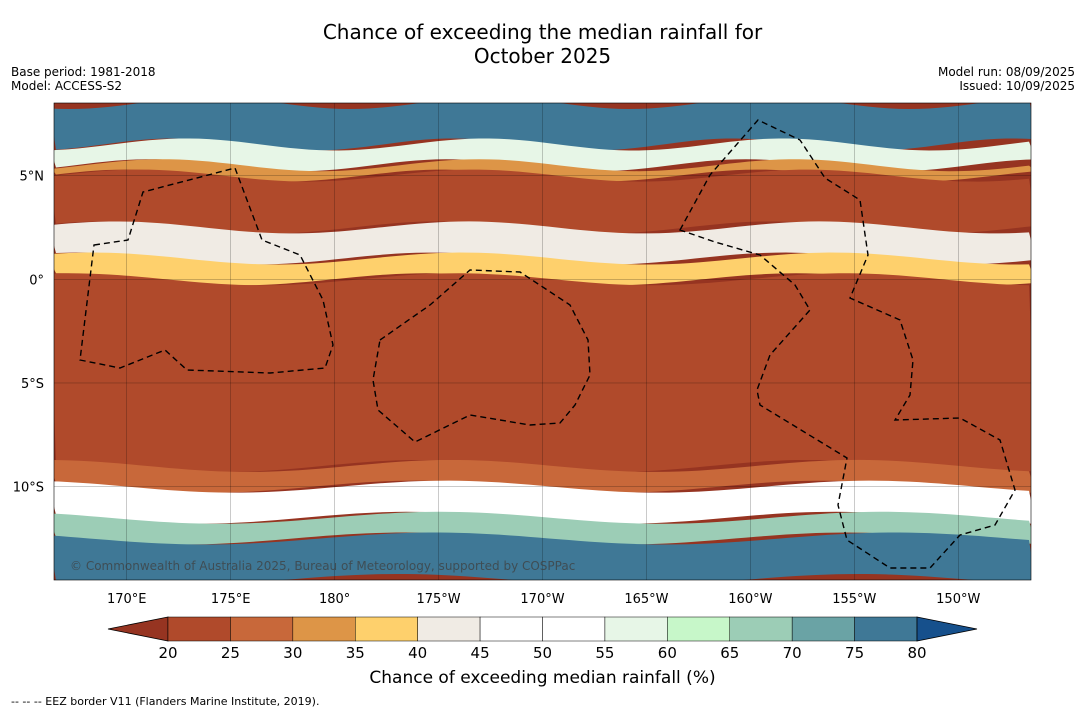  What do you see at coordinates (127, 599) in the screenshot?
I see `x-tick-label: 170°E` at bounding box center [127, 599].